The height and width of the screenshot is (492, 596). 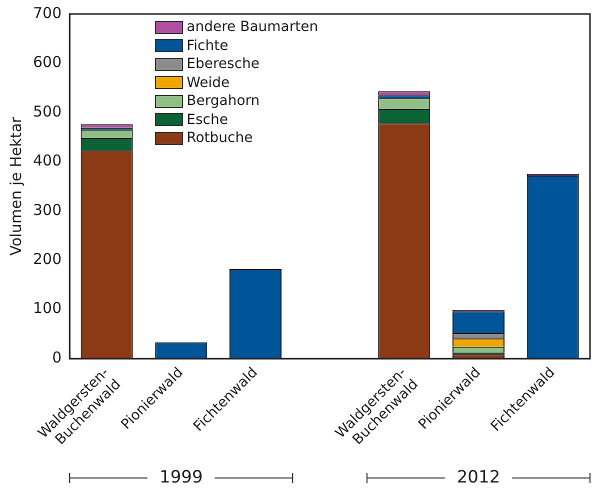 What do you see at coordinates (223, 101) in the screenshot?
I see `legend-label: Bergahorn` at bounding box center [223, 101].